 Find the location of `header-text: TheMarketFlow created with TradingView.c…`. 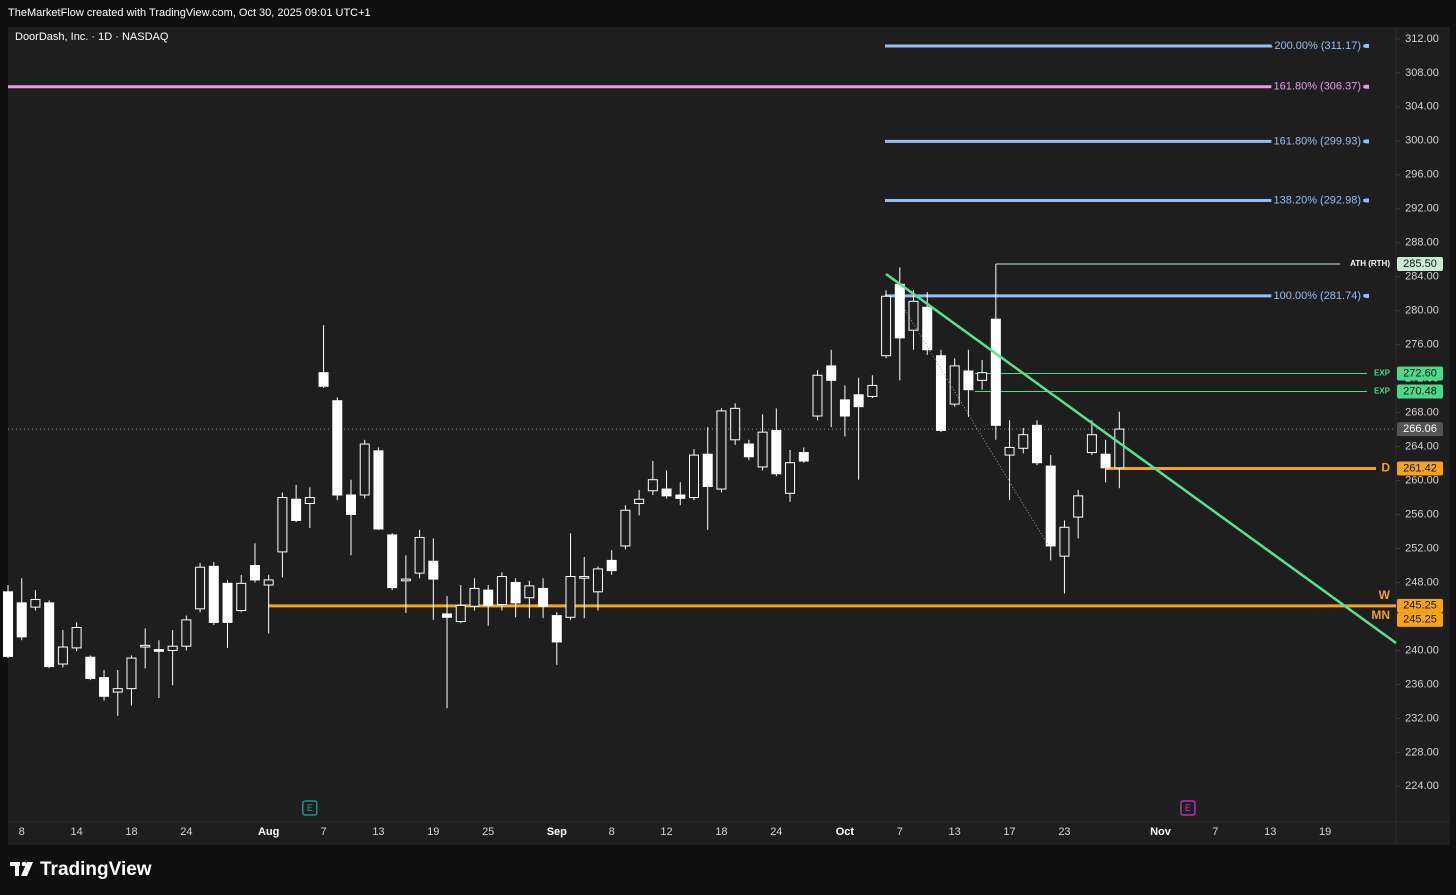

header-text: TheMarketFlow created with TradingView.c… is located at coordinates (189, 13).